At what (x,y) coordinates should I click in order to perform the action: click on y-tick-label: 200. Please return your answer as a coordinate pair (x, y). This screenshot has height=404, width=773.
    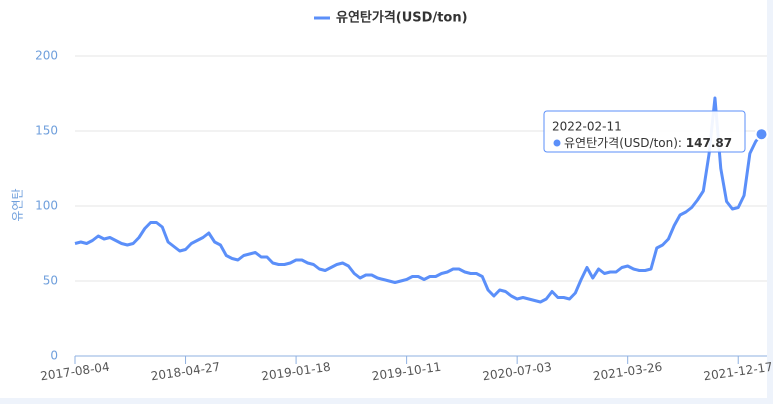
    Looking at the image, I should click on (46, 56).